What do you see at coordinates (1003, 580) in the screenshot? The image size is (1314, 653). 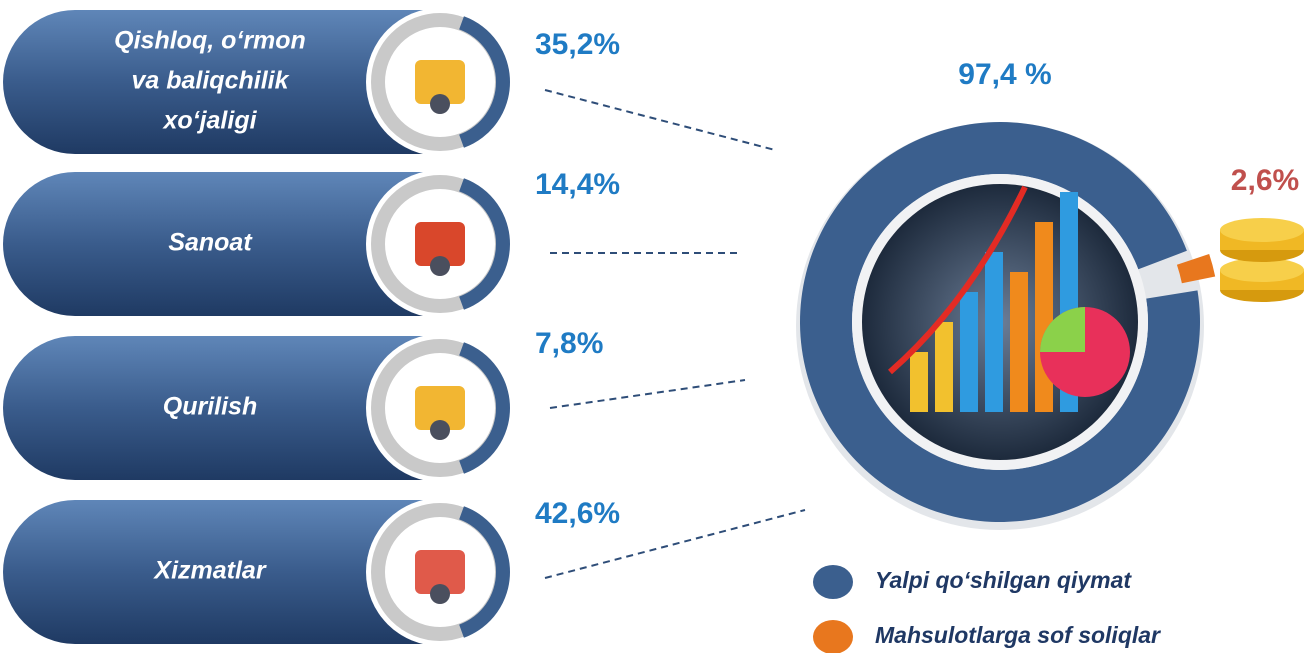 I see `legend-text: Yalpi qo‘shilgan qiymat` at bounding box center [1003, 580].